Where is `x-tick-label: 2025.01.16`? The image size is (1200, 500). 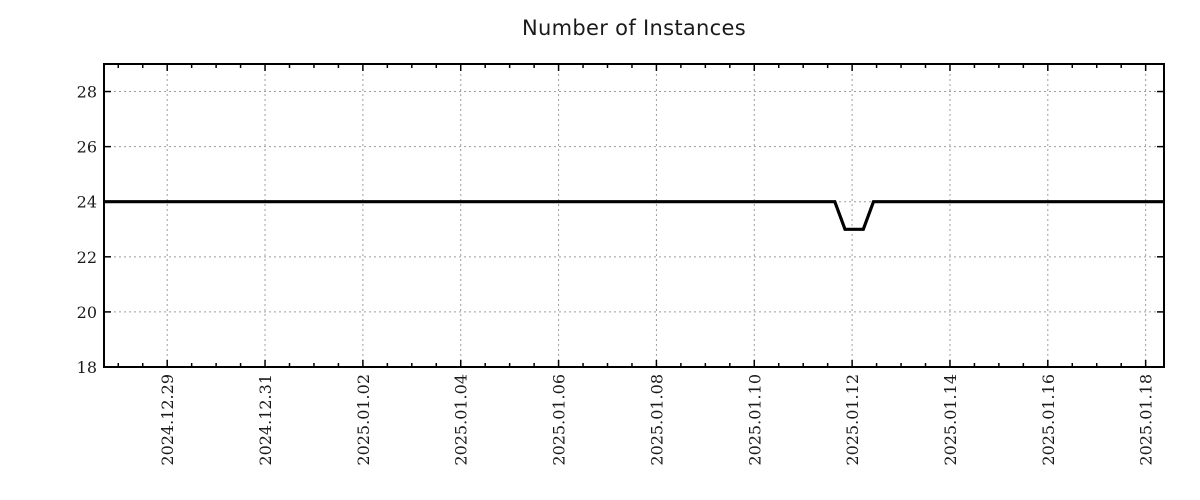 x-tick-label: 2025.01.16 is located at coordinates (1048, 420).